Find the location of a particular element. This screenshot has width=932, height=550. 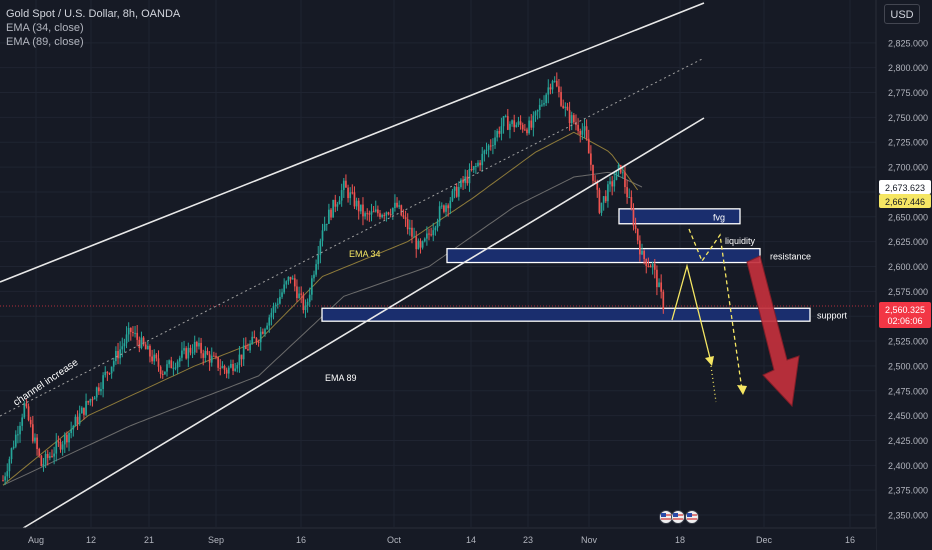

event-icons is located at coordinates (679, 517).